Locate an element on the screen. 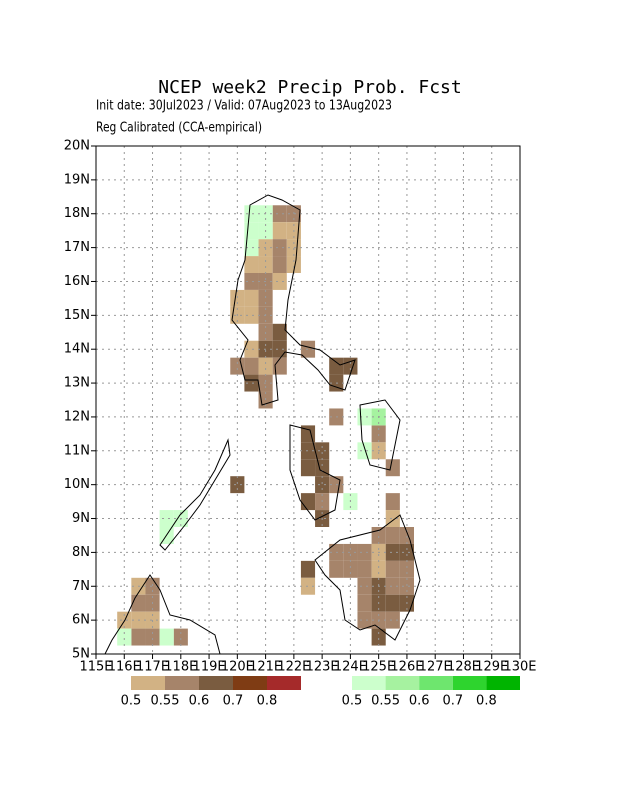 Image resolution: width=618 pixels, height=800 pixels. coast-mindanao is located at coordinates (367, 577).